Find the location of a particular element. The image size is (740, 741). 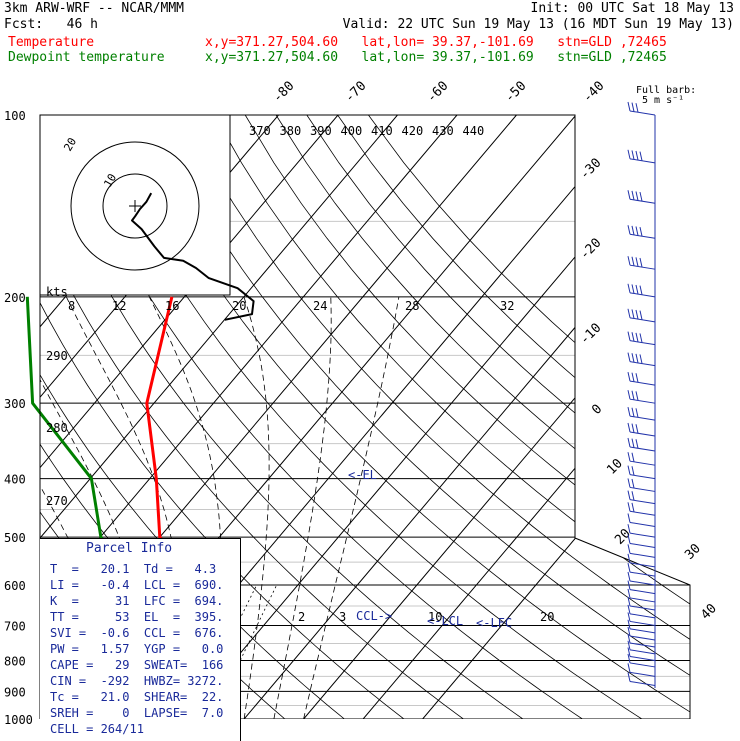

pressure-tick-label: 200 is located at coordinates (15, 298).